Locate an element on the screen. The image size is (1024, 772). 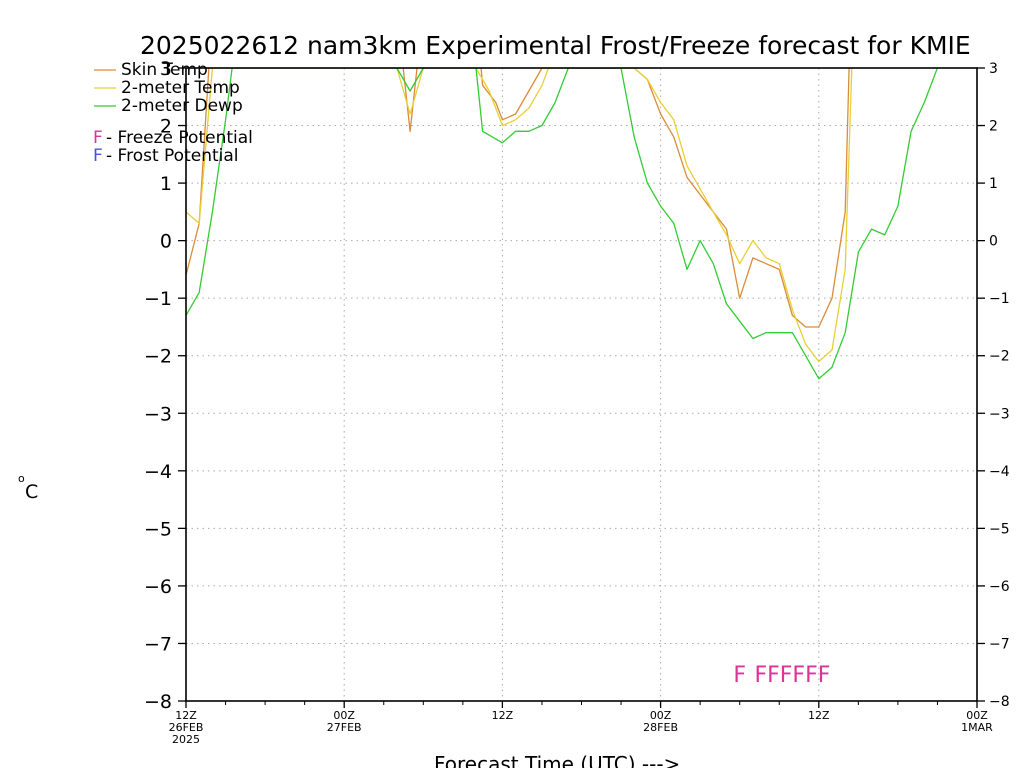
y-tick-label-right: −4 is located at coordinates (999, 472).